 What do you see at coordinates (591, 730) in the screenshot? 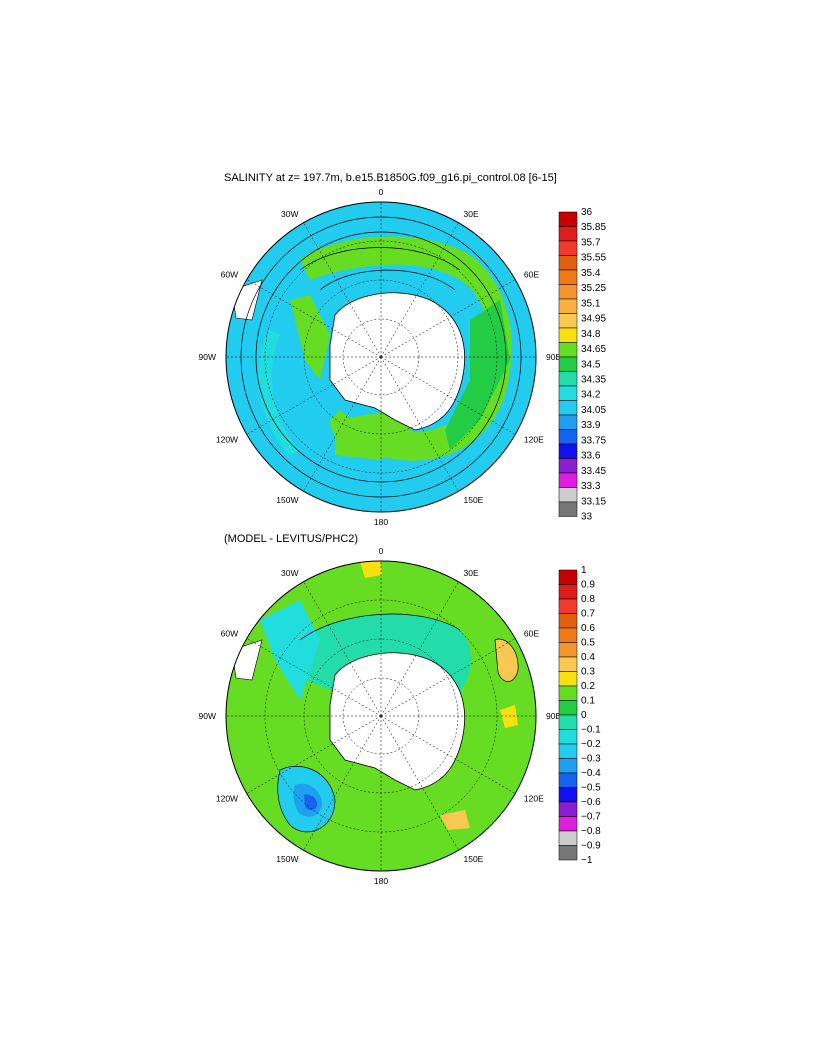
I see `colorbar-label: −0.1` at bounding box center [591, 730].